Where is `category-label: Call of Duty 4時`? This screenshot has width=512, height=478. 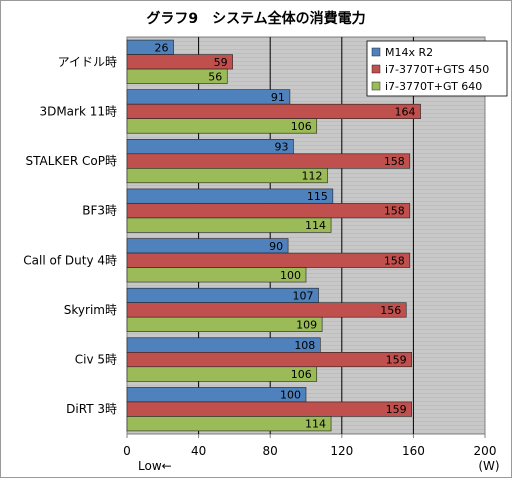 category-label: Call of Duty 4時 is located at coordinates (70, 260).